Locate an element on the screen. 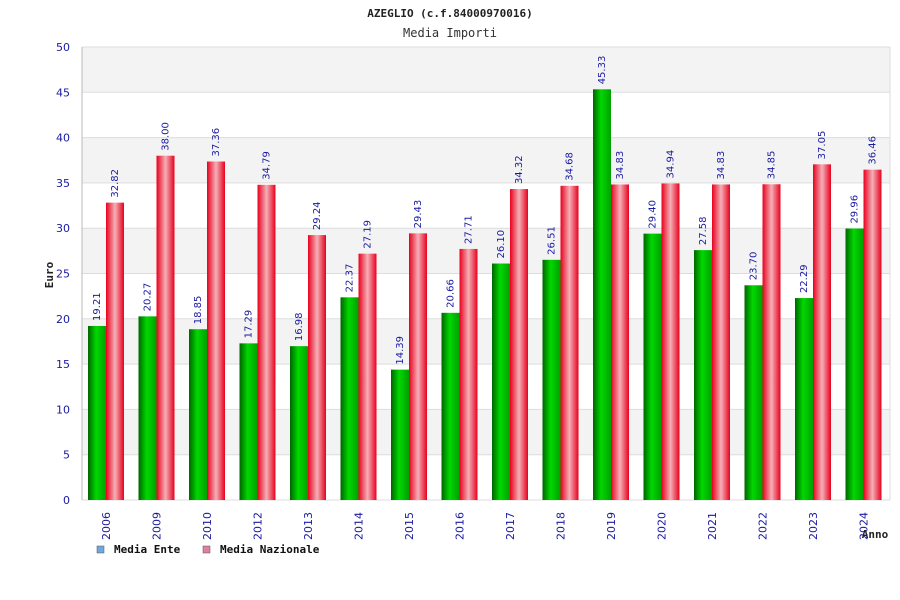  x-tick-label-2020: 2020 is located at coordinates (662, 526).